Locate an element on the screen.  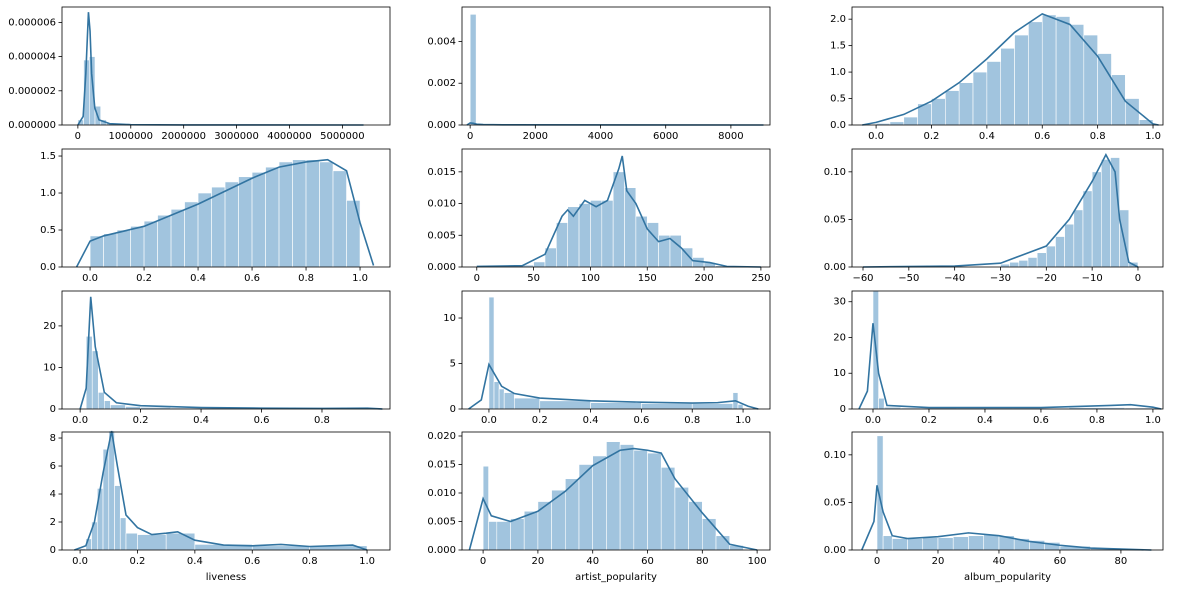
x-tick-label: −50 is located at coordinates (908, 278).